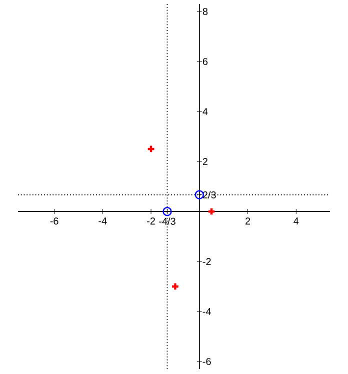  Describe the element at coordinates (205, 111) in the screenshot. I see `y-tick-label: 4` at that location.